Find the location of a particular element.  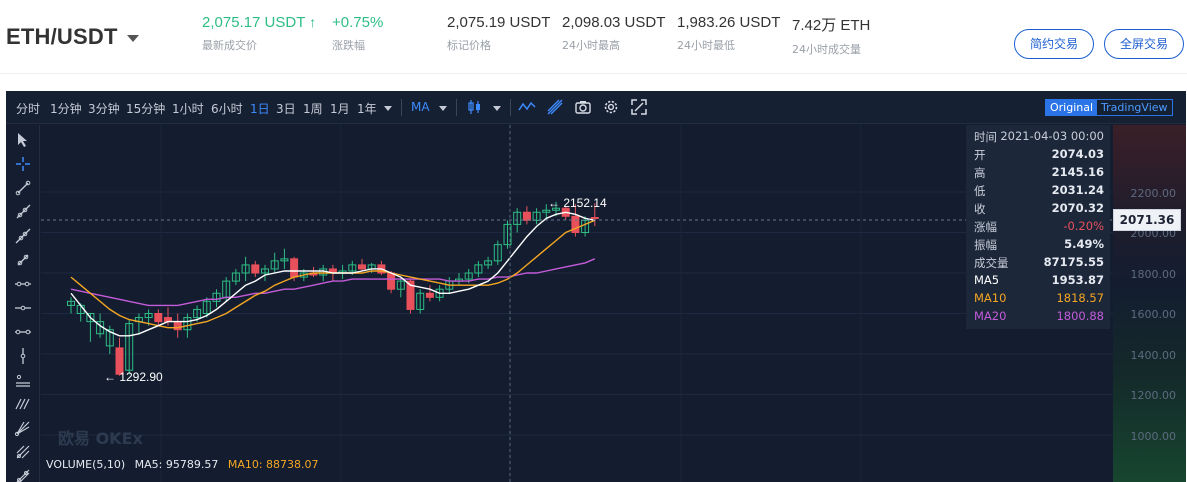

info-value: 87175.55 is located at coordinates (1073, 262).